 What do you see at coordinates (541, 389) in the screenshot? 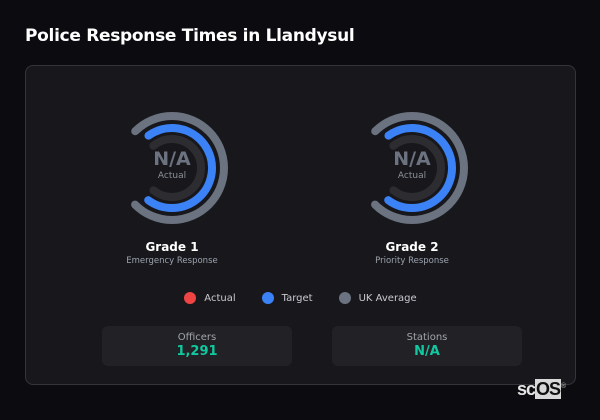
I see `scos-logo: scOS®` at bounding box center [541, 389].